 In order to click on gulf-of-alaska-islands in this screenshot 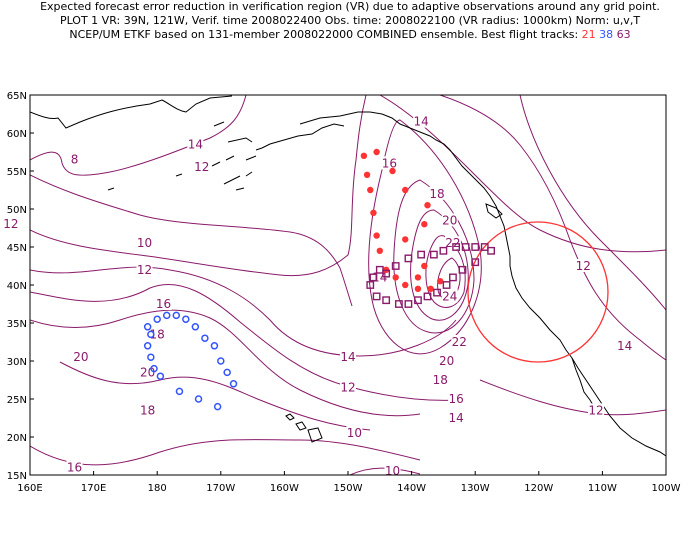, I will do `click(238, 181)`.